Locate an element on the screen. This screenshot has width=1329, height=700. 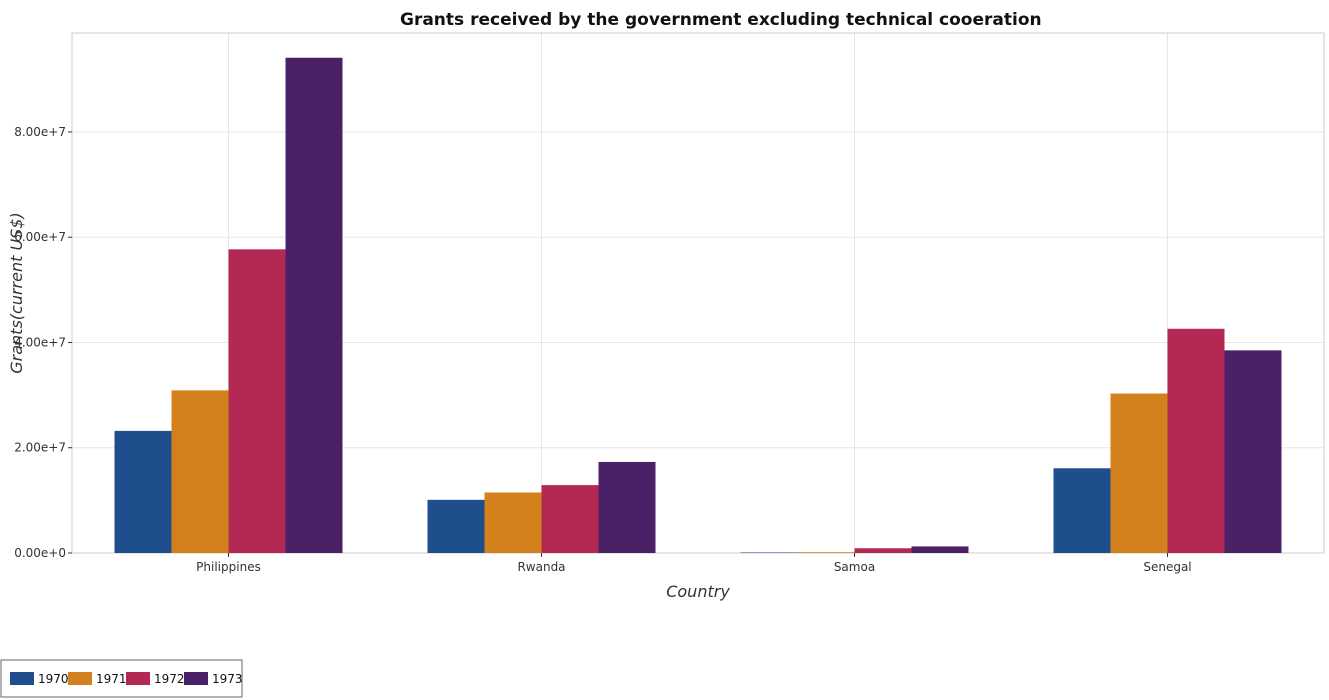
legend-label: 1970 is located at coordinates (53, 679).